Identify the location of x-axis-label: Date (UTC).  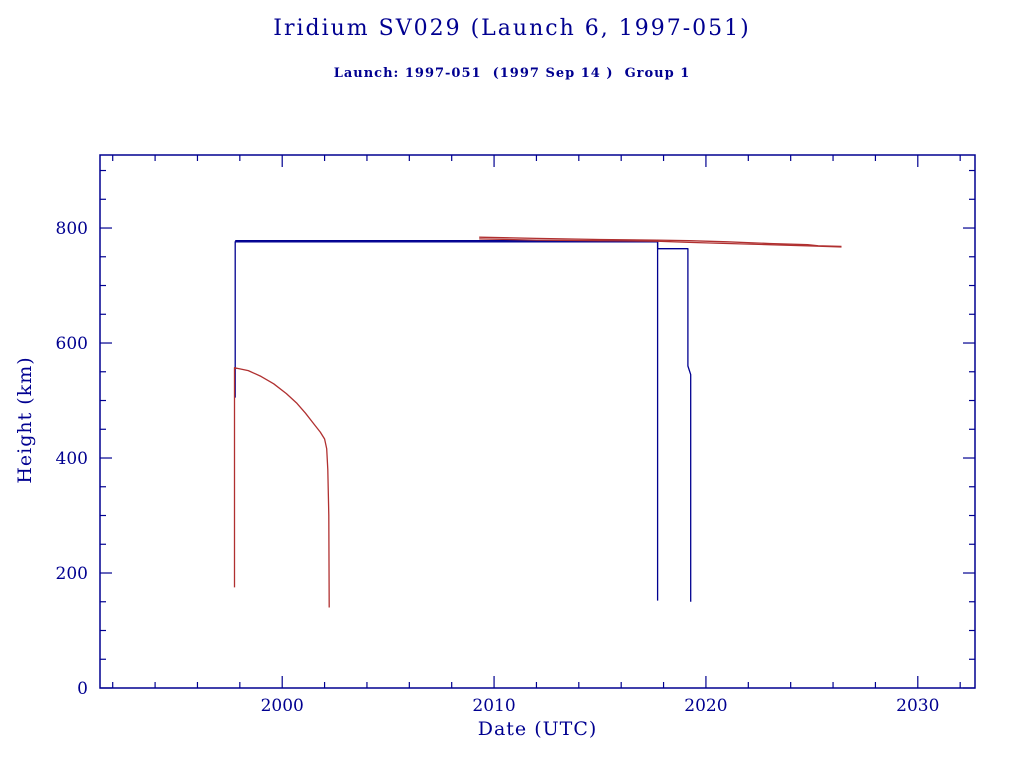
(537, 729).